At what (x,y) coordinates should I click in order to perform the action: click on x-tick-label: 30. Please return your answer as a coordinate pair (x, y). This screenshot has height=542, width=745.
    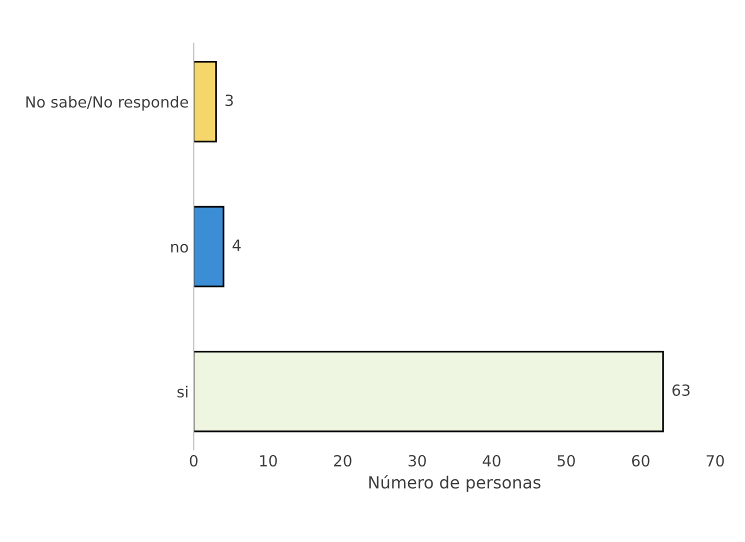
    Looking at the image, I should click on (417, 460).